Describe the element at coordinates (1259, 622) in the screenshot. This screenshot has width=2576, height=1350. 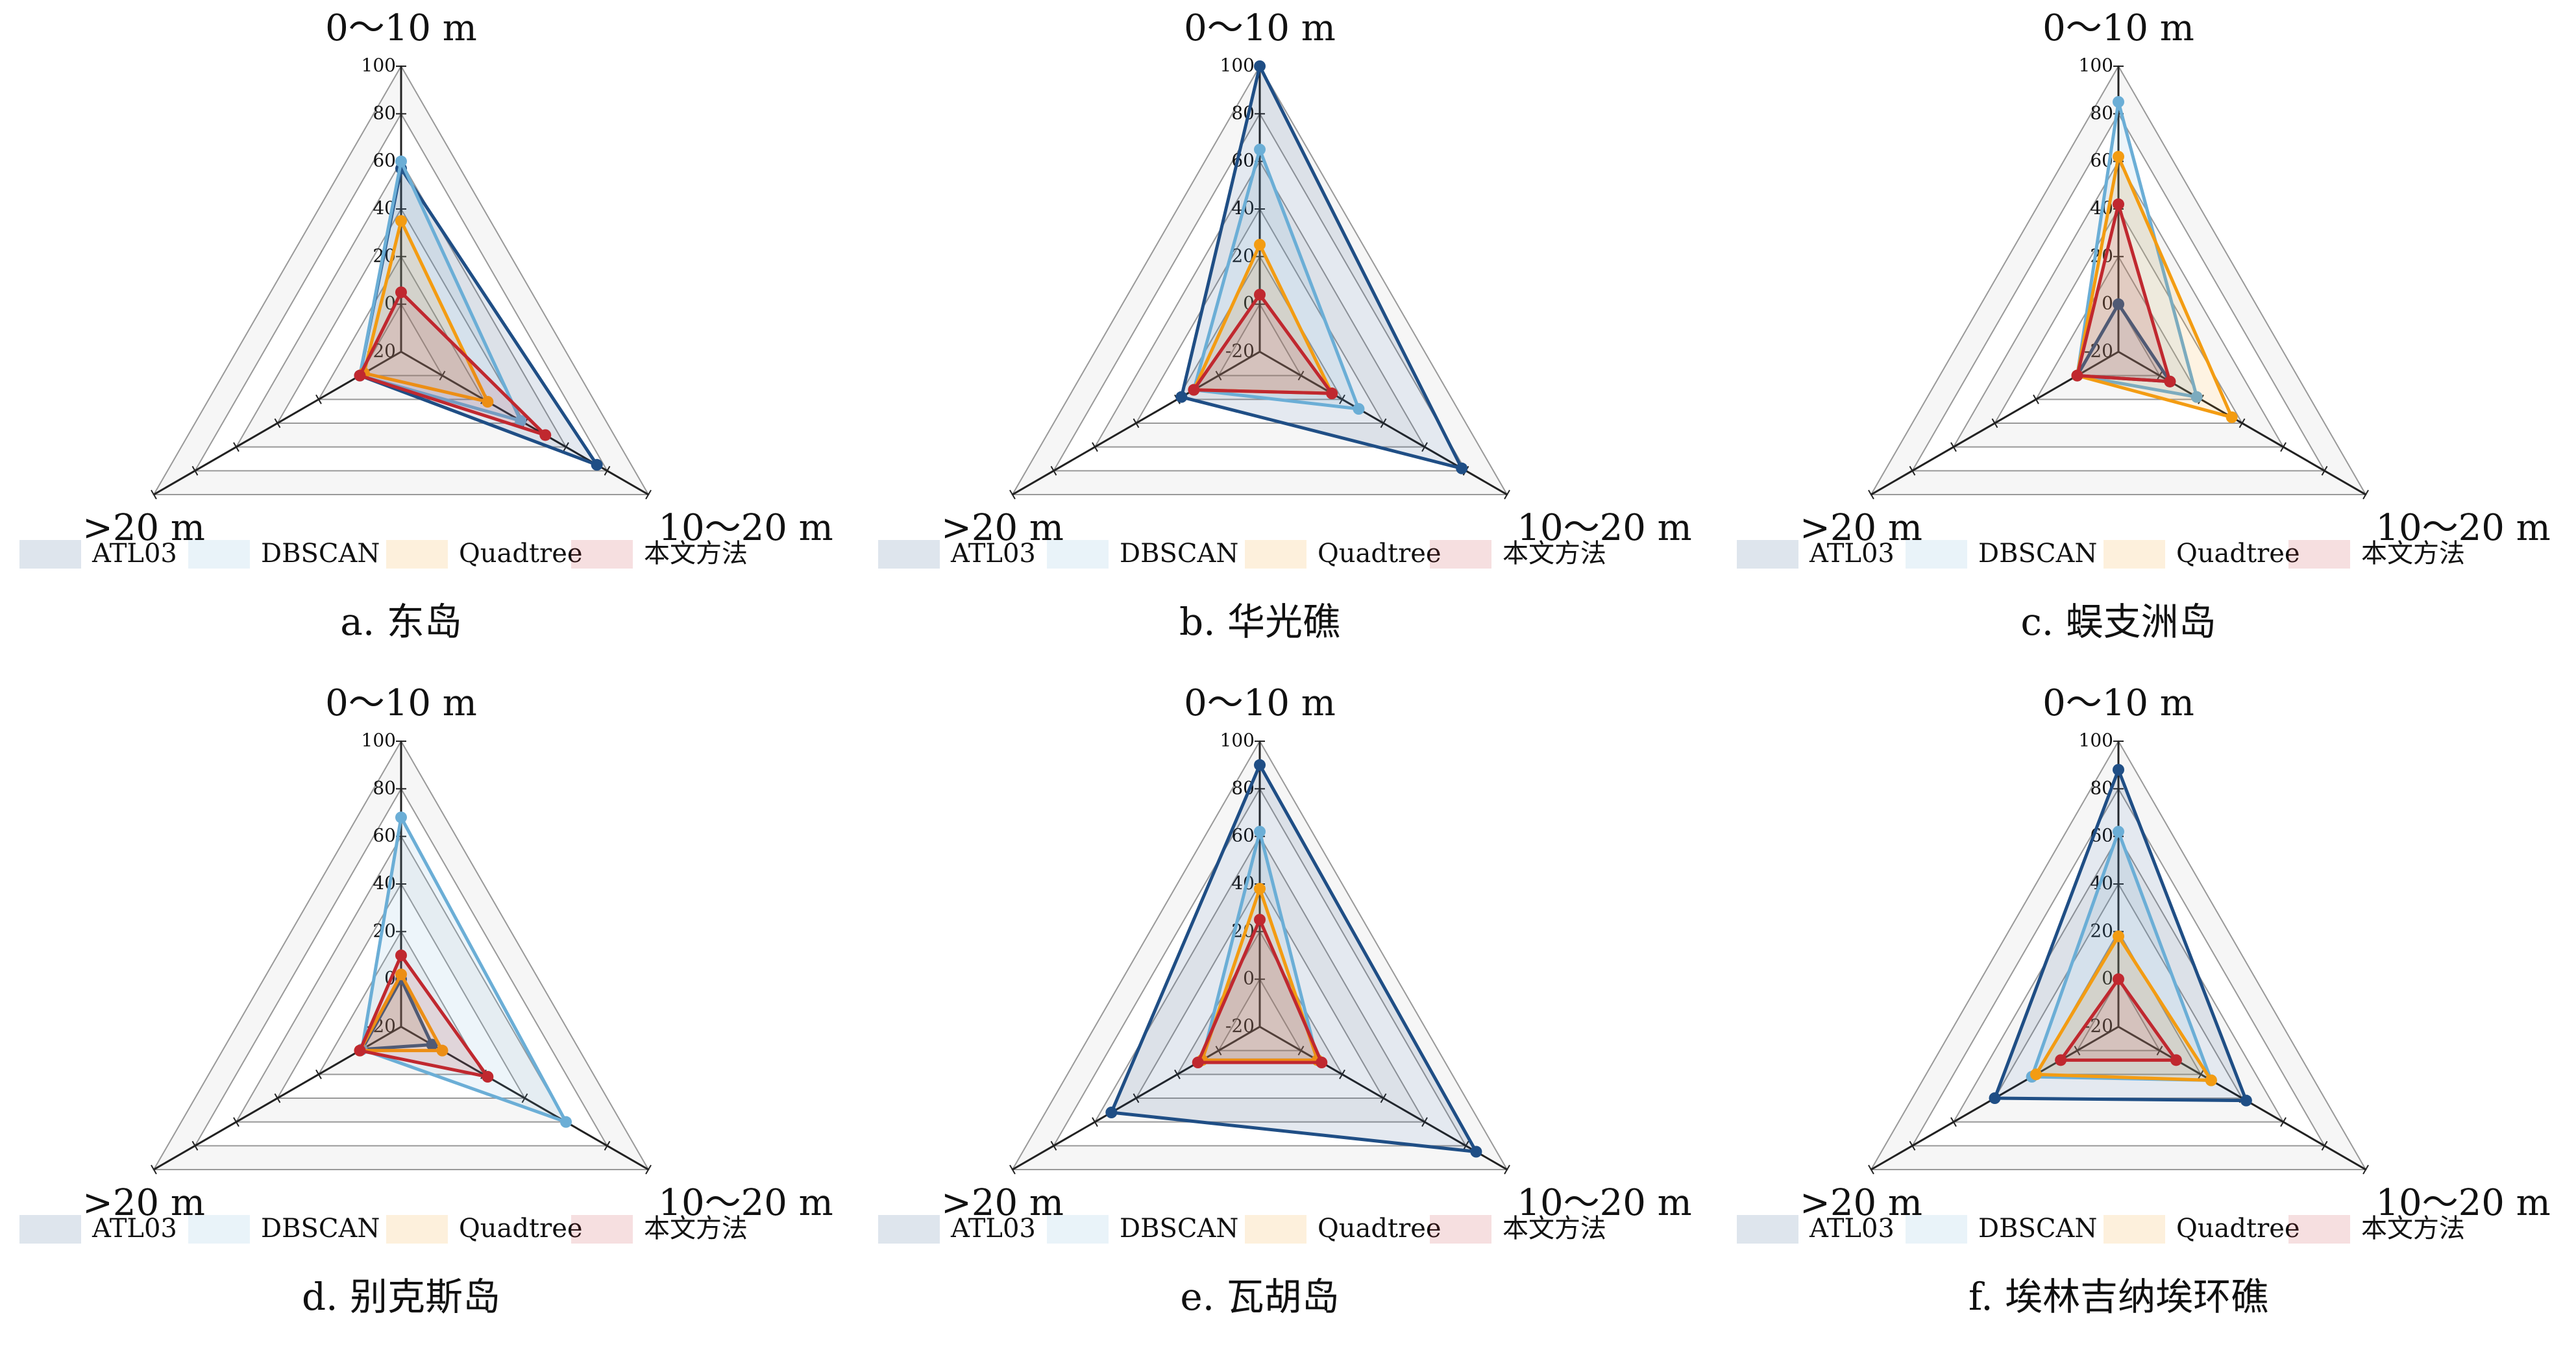
I see `panel-caption: b. 华光礁` at that location.